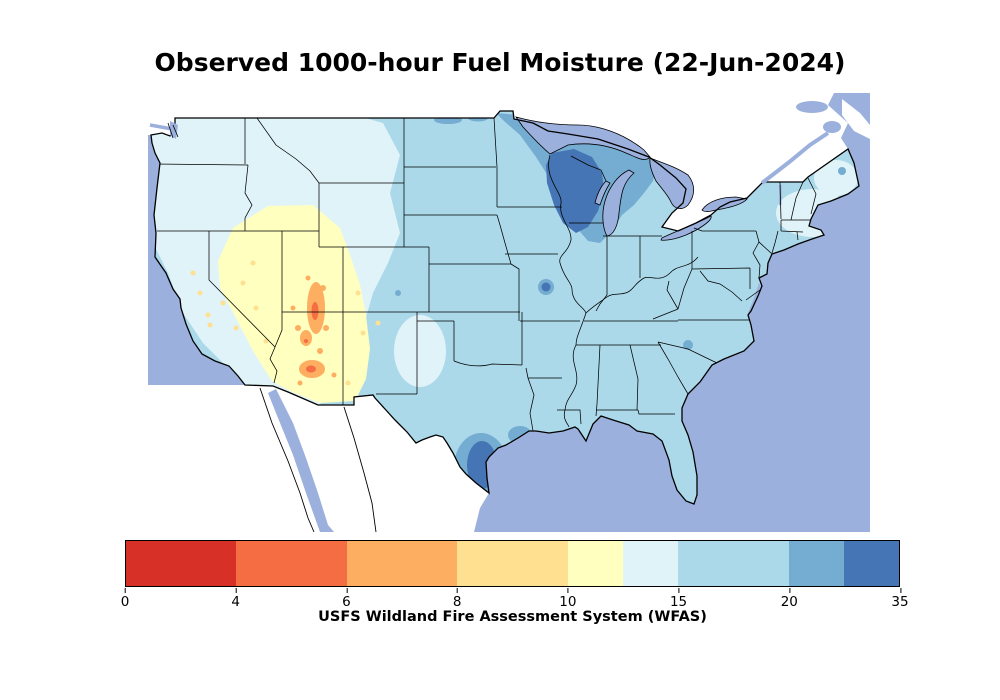  I want to click on st-lawrence-river, so click(795, 158).